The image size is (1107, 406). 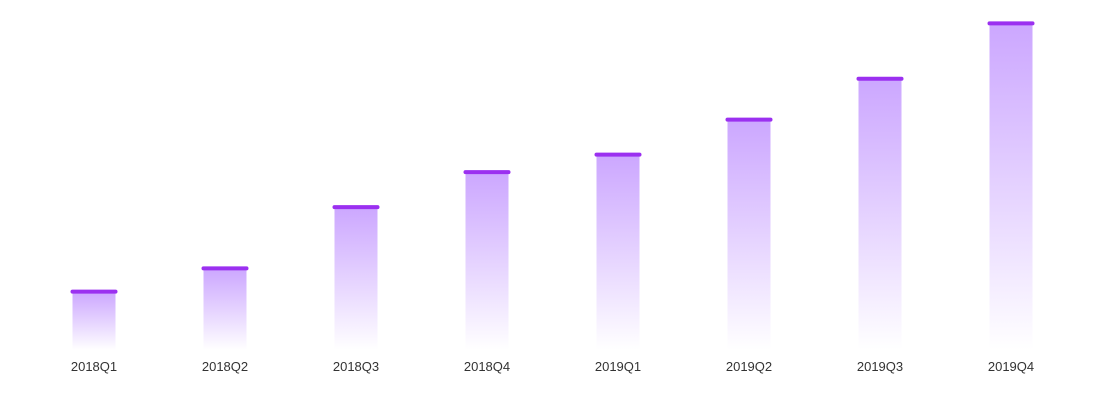 What do you see at coordinates (356, 278) in the screenshot?
I see `bar-2018Q3` at bounding box center [356, 278].